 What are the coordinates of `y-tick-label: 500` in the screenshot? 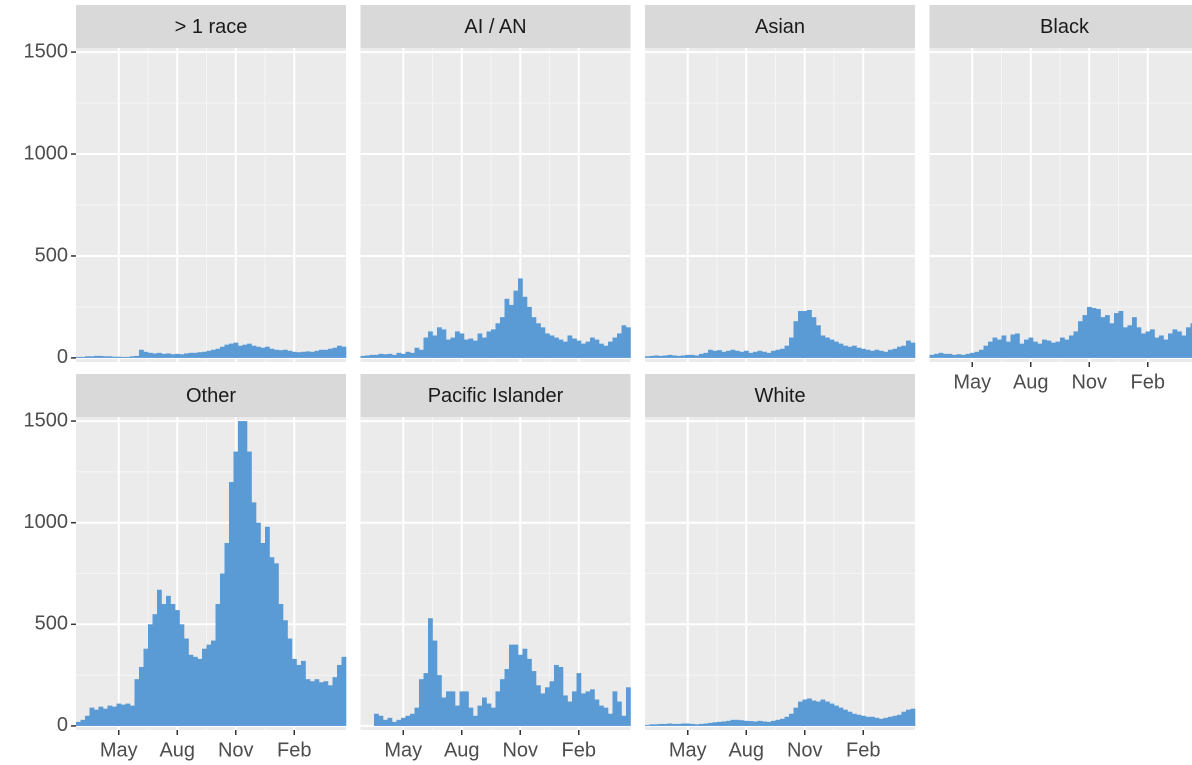 It's located at (51, 255).